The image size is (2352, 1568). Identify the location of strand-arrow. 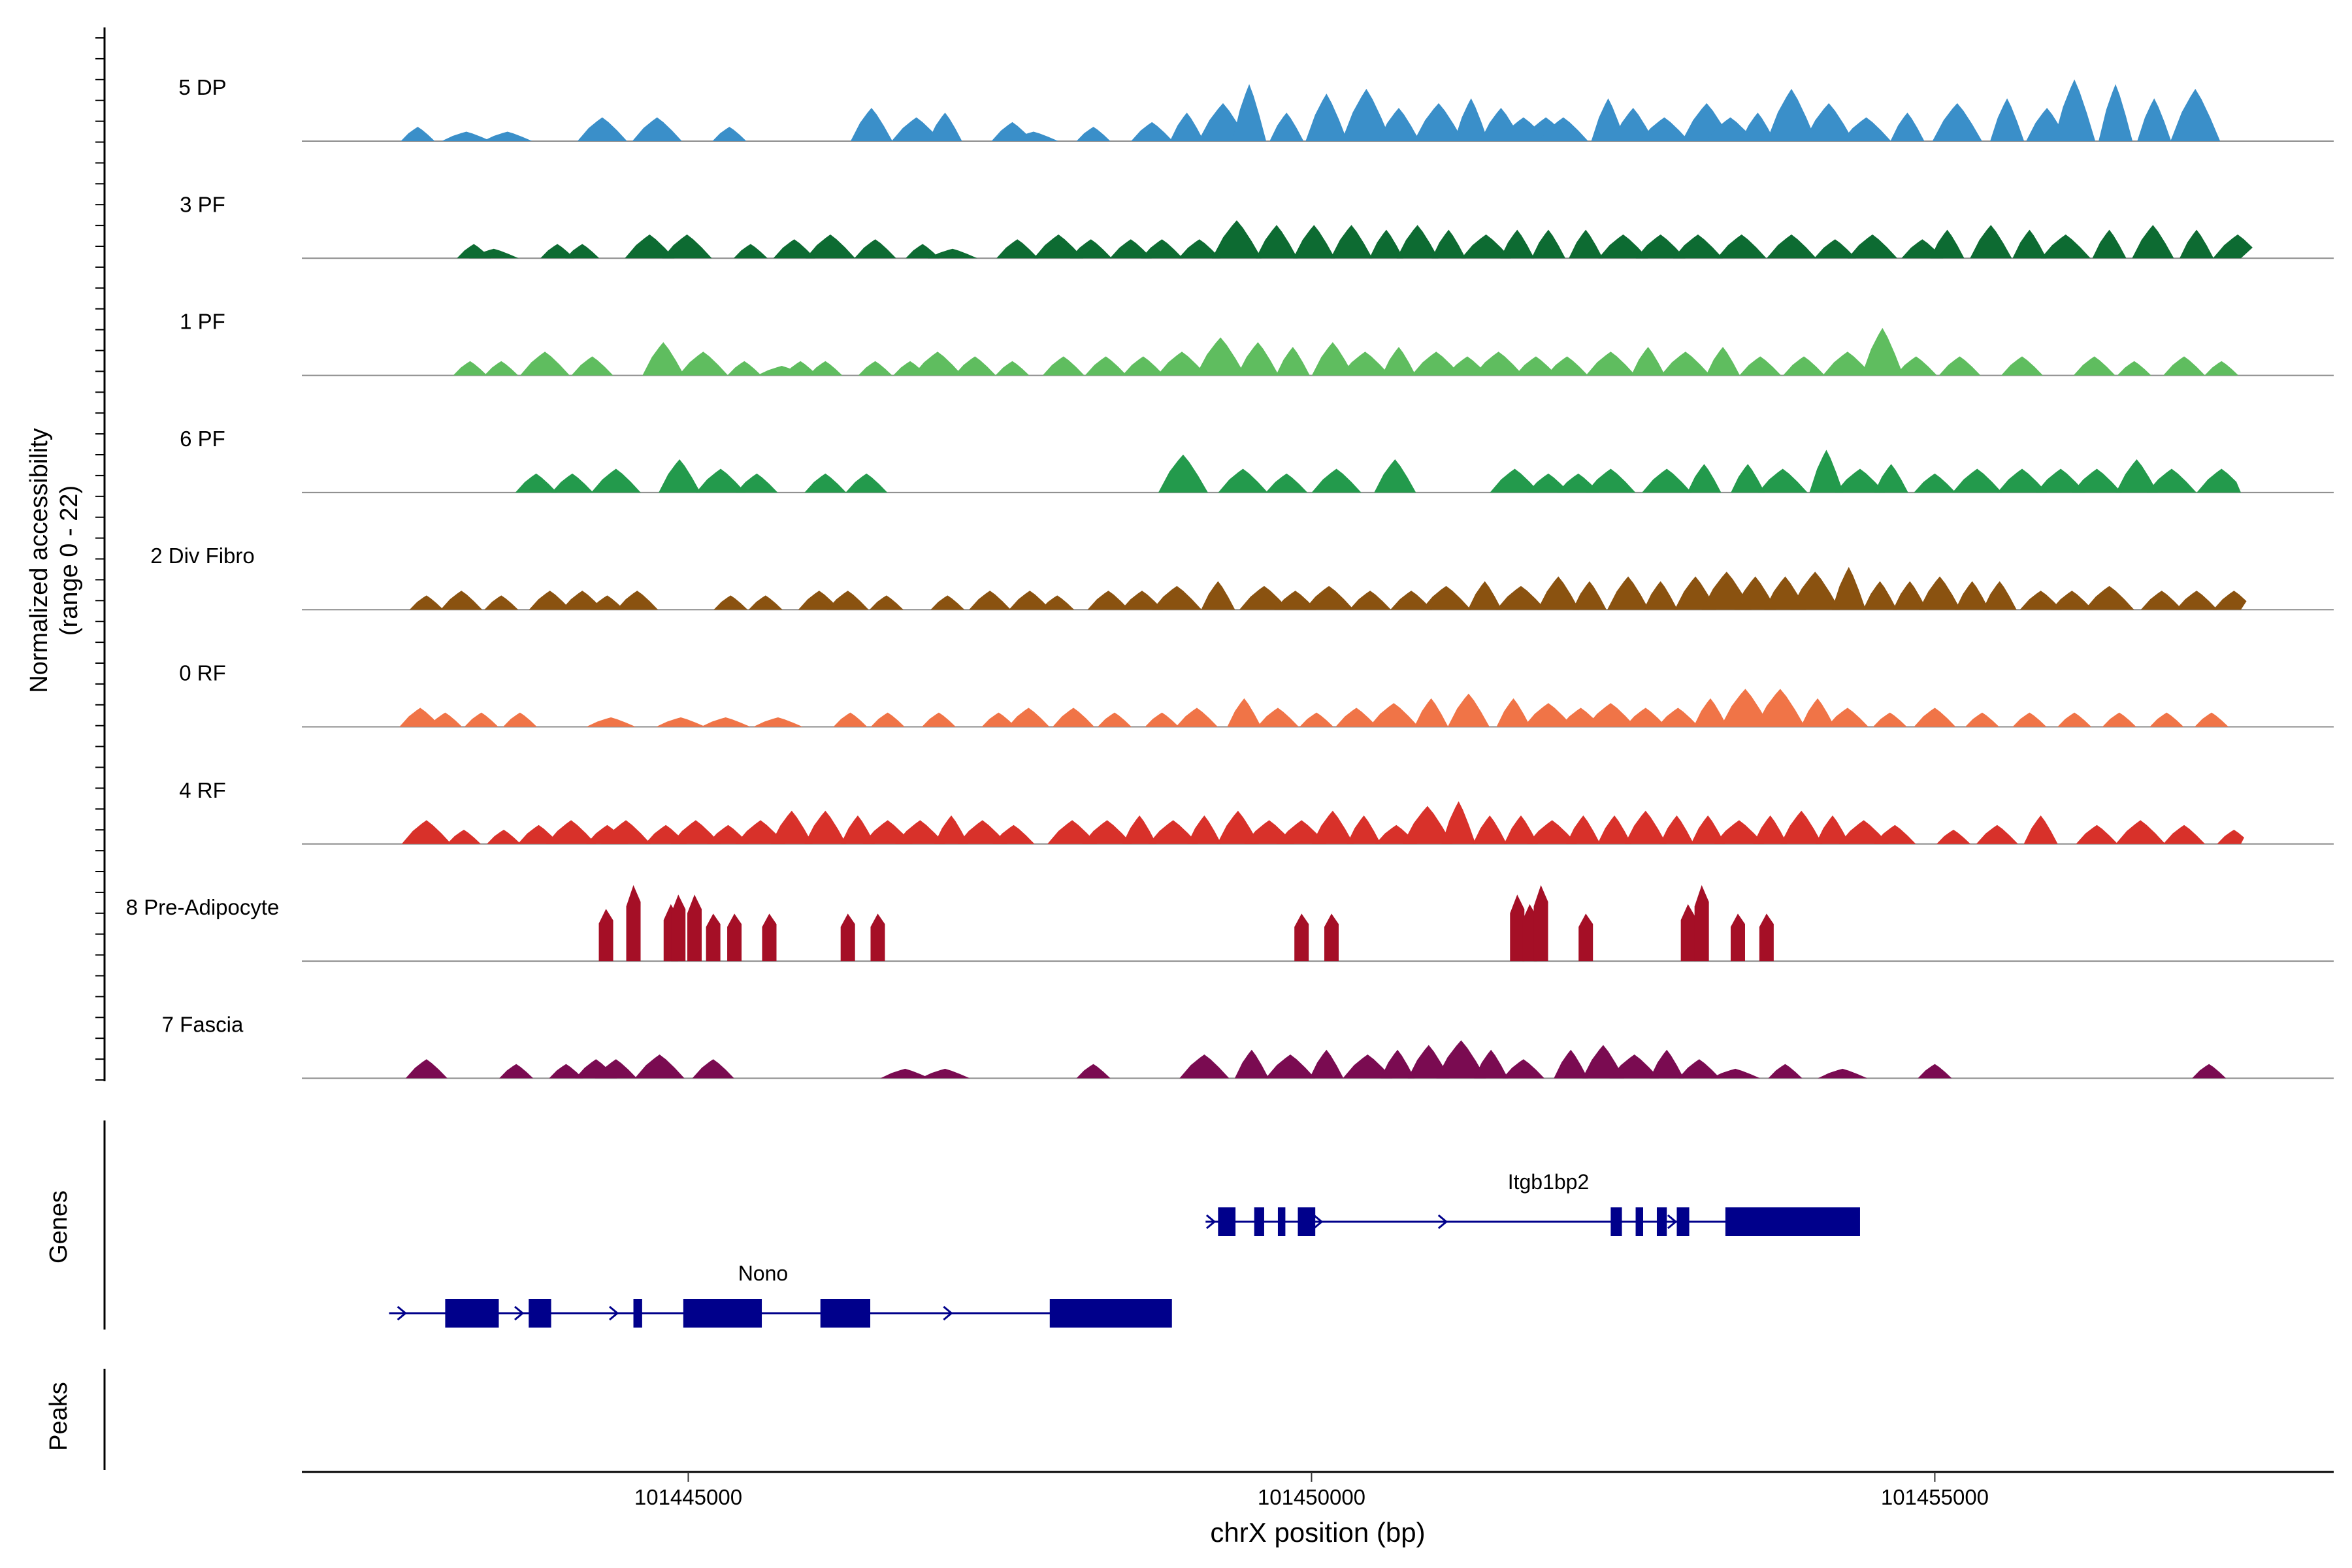
(1442, 1222).